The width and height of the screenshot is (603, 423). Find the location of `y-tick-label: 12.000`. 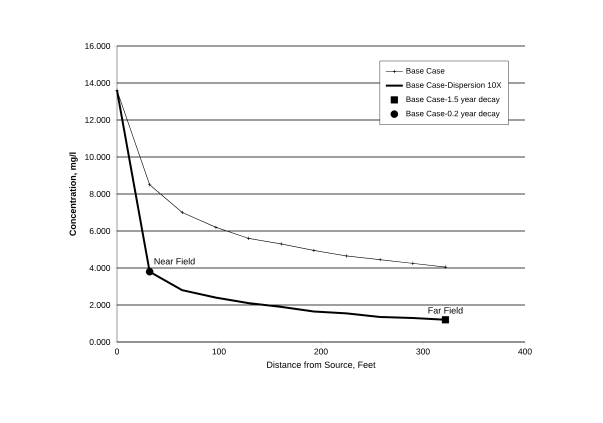

y-tick-label: 12.000 is located at coordinates (97, 120).